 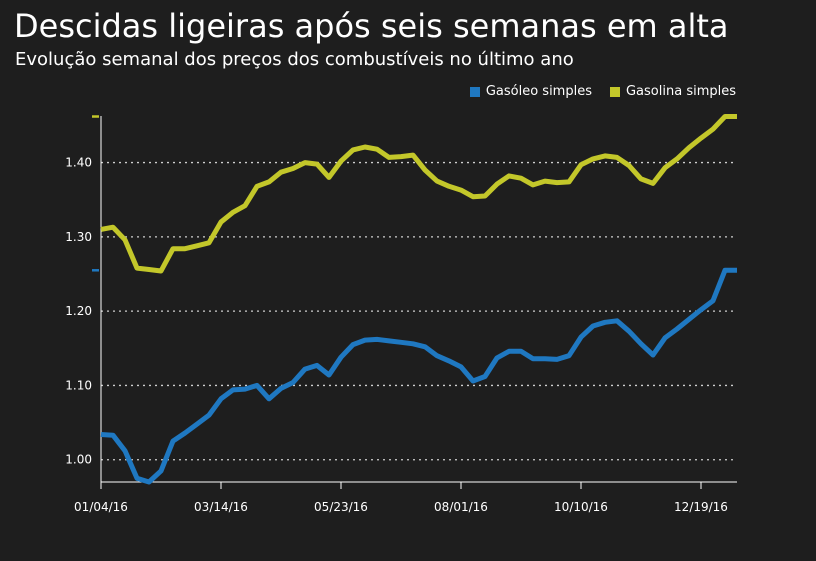 What do you see at coordinates (341, 507) in the screenshot?
I see `x-tick-label: 05/23/16` at bounding box center [341, 507].